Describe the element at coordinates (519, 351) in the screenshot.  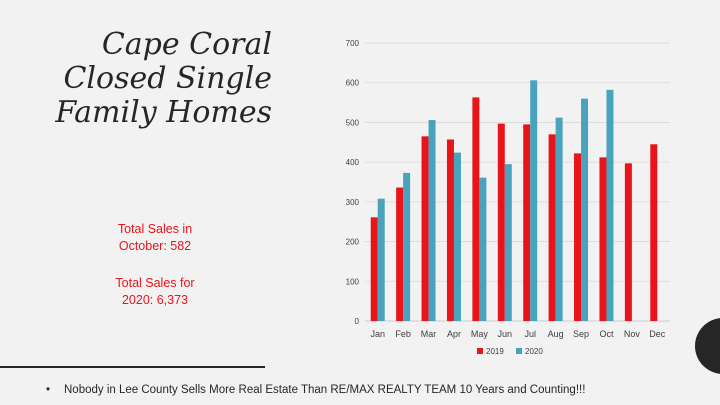
I see `legend-swatch-2020` at that location.